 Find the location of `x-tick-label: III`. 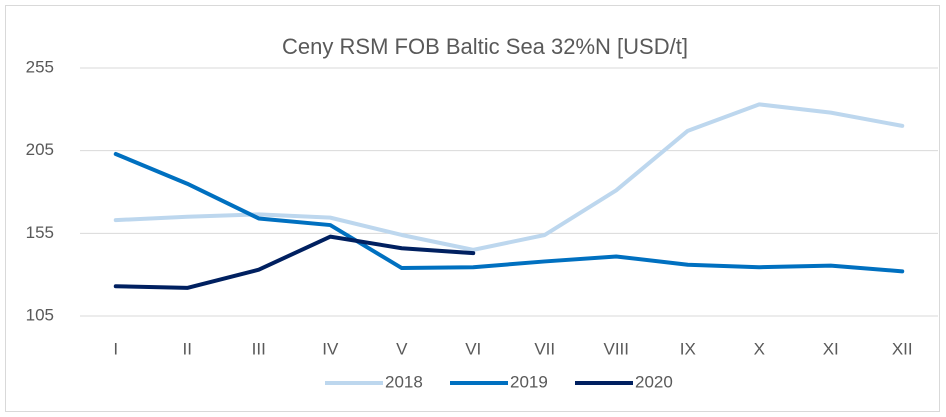

x-tick-label: III is located at coordinates (259, 348).